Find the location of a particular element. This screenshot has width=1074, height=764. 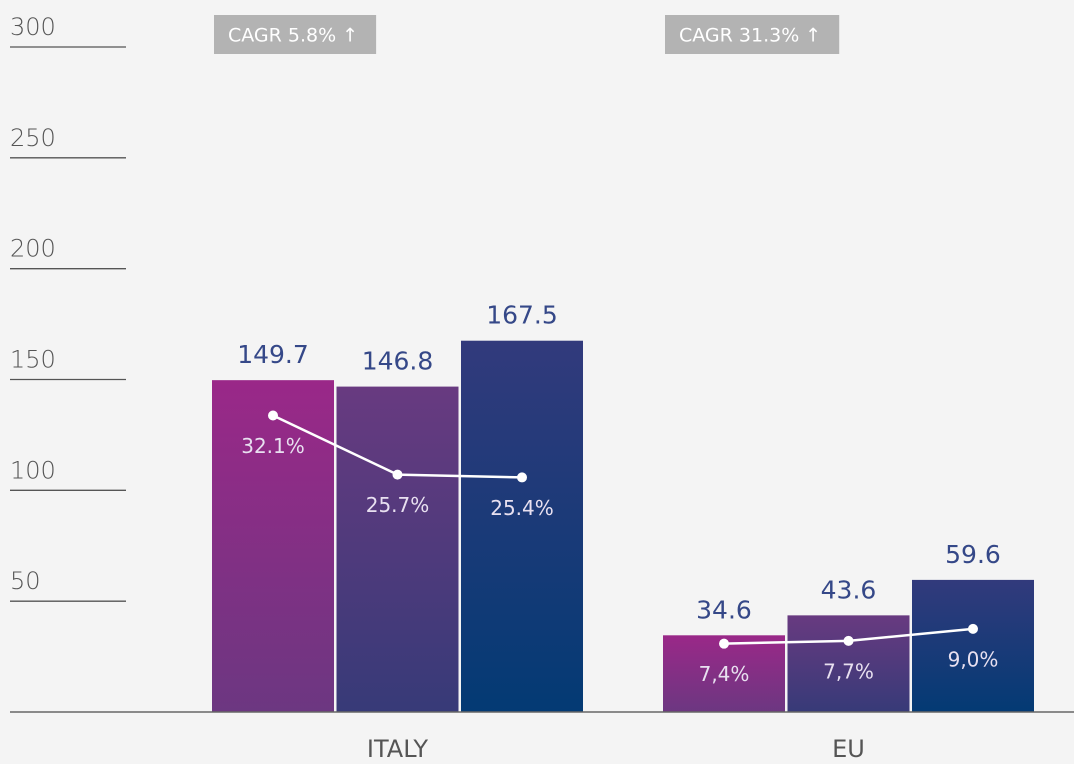

annotation: CAGR 31.3% ↑ is located at coordinates (750, 36).